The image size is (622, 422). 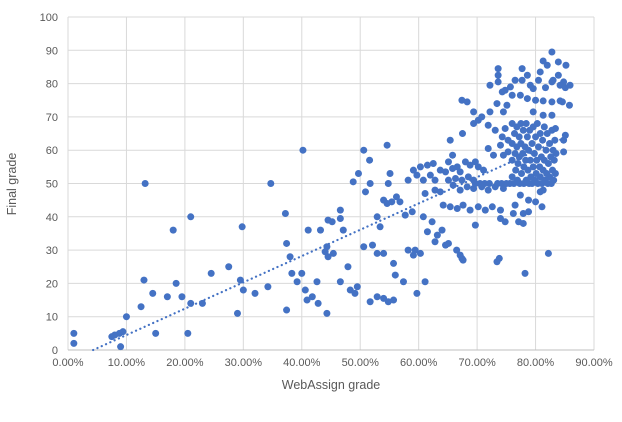 I want to click on y-axis-title: Final grade, so click(x=12, y=184).